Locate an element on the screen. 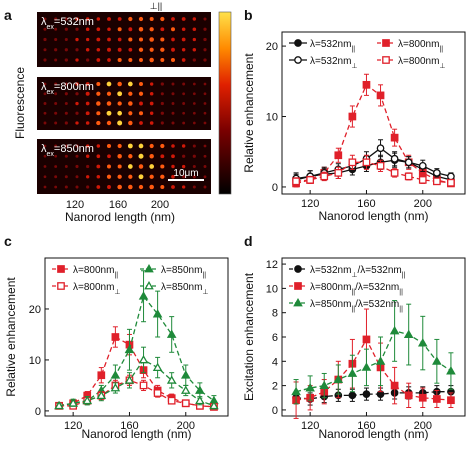  x-tick-label: 200 is located at coordinates (160, 205).